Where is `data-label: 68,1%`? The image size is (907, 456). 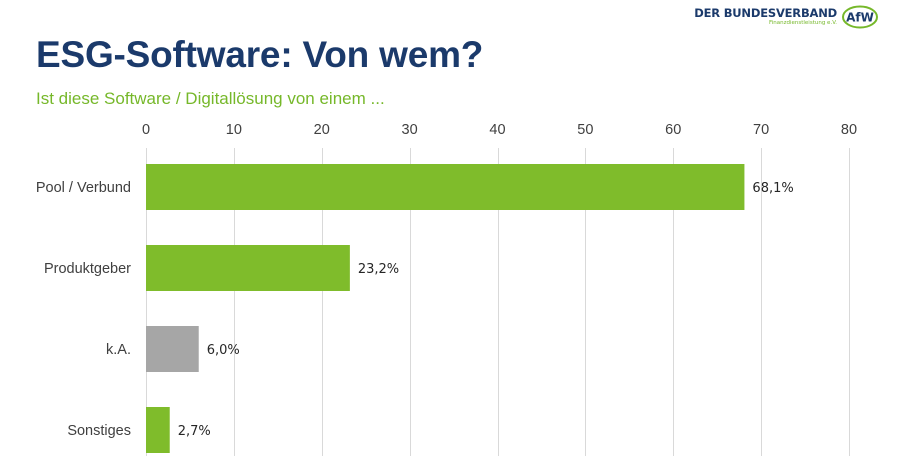 data-label: 68,1% is located at coordinates (772, 188).